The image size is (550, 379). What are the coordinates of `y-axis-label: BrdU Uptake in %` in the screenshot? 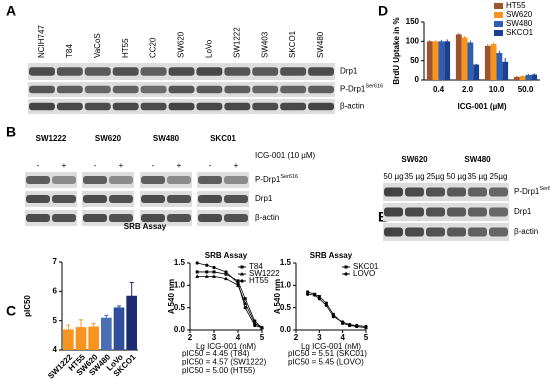 It's located at (396, 50).